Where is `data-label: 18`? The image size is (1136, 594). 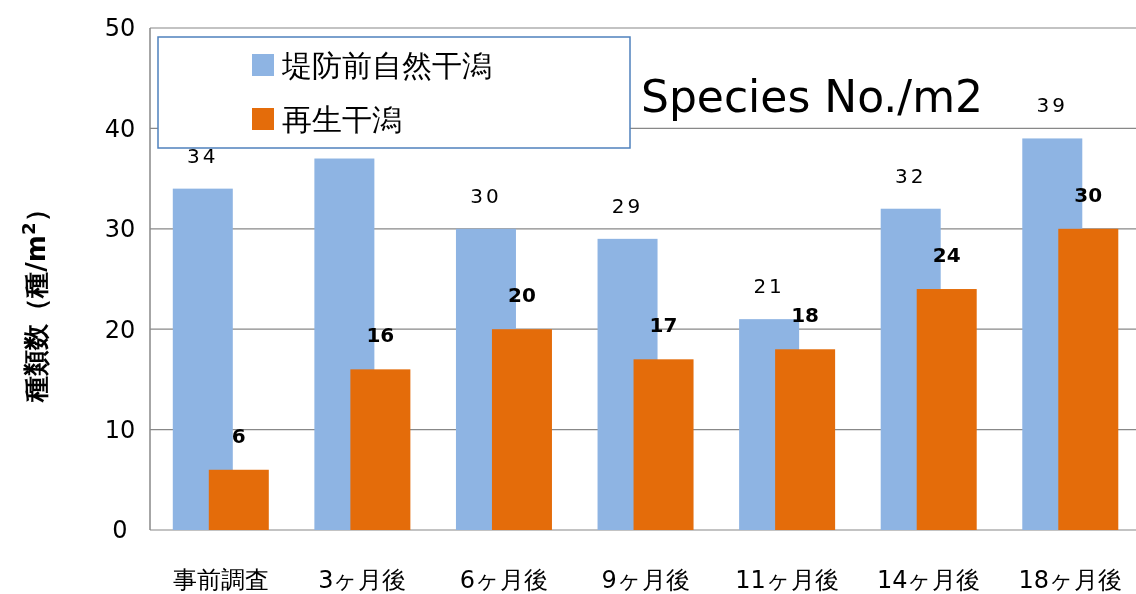
data-label: 18 is located at coordinates (805, 315).